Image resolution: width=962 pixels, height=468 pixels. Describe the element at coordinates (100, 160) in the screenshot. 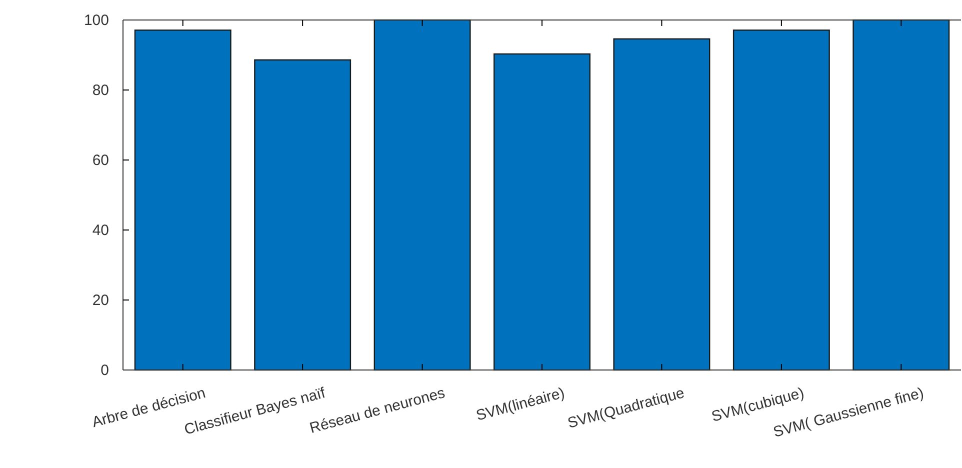

I see `y-tick-label: 60` at that location.